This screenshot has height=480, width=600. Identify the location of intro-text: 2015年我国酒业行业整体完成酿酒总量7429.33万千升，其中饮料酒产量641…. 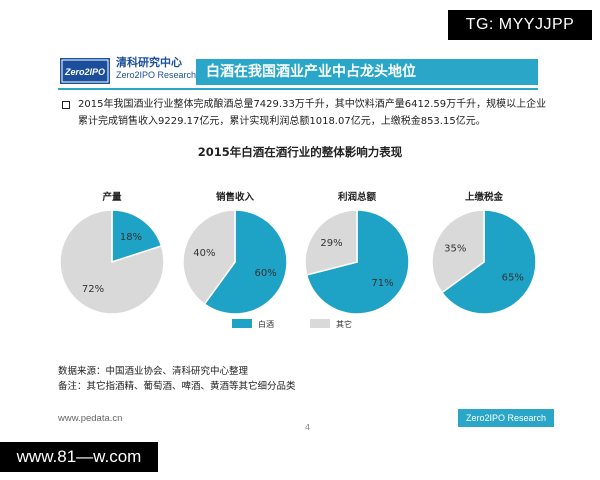
(313, 113).